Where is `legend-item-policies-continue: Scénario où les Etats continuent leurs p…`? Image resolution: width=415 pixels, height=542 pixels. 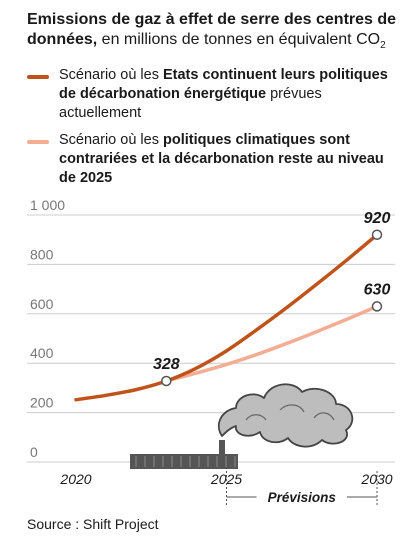 legend-item-policies-continue: Scénario où les Etats continuent leurs p… is located at coordinates (212, 94).